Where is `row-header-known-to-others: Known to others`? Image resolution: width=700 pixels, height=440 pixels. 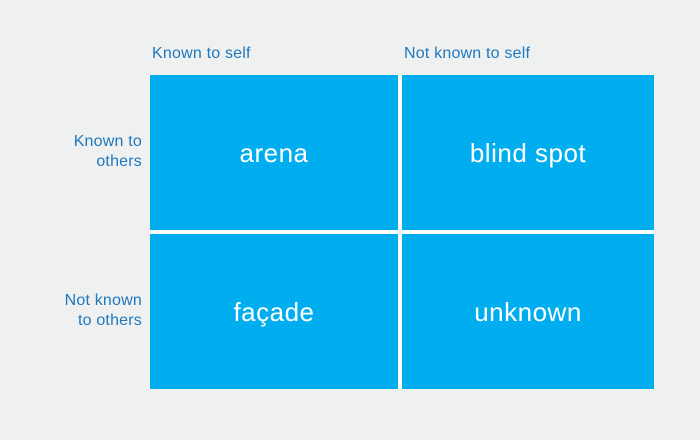
row-header-known-to-others: Known to others is located at coordinates (107, 151).